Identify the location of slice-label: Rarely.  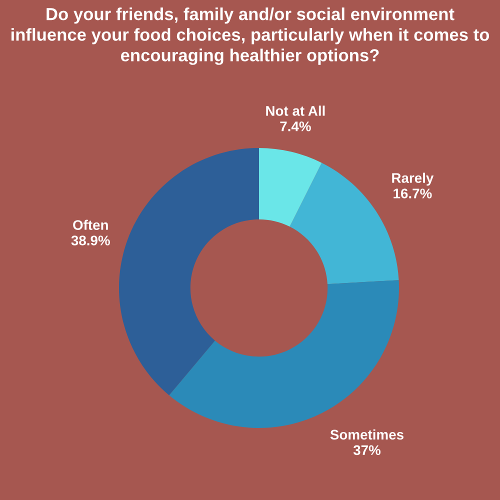
(413, 179).